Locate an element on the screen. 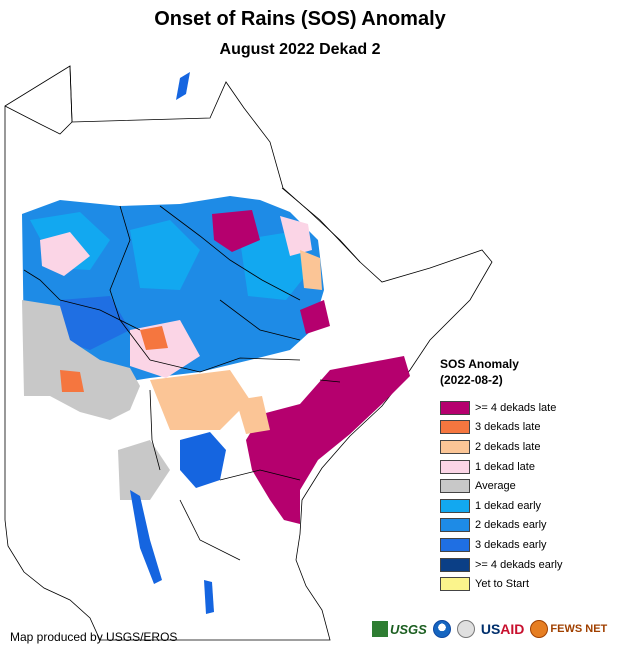  fews-net-logo: FEWS NET is located at coordinates (568, 629).